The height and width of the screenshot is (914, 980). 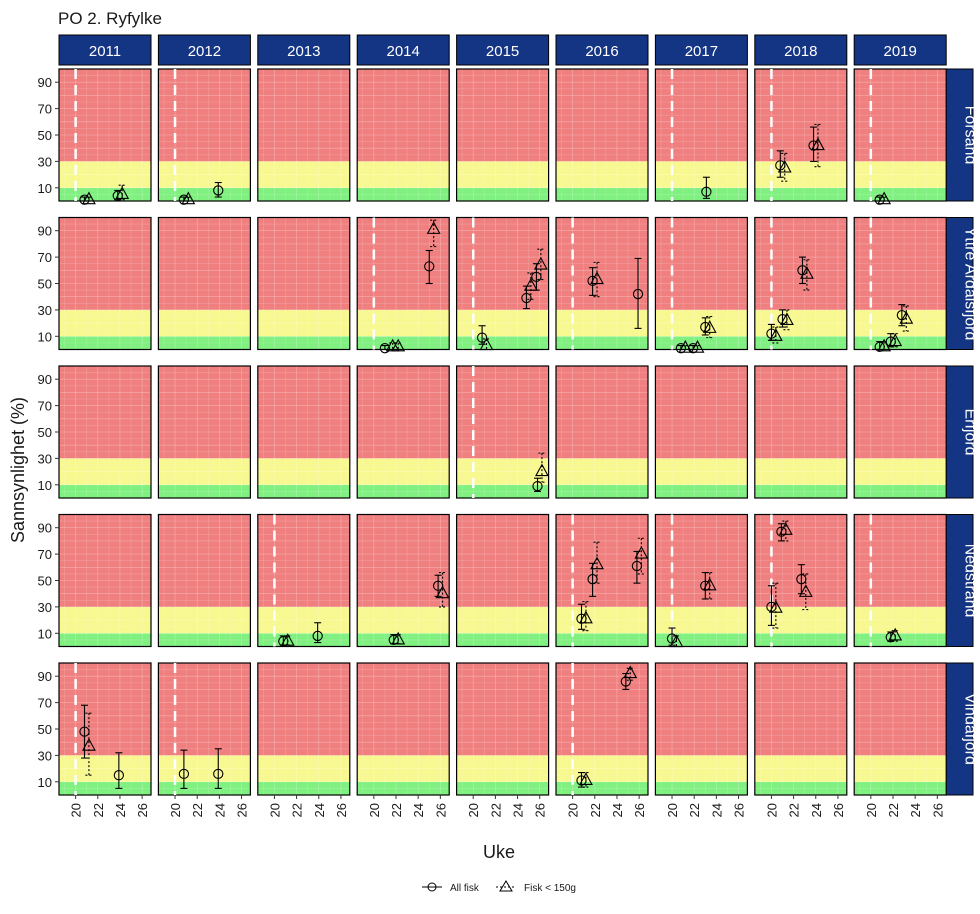 What do you see at coordinates (45, 782) in the screenshot?
I see `y-tick-label: 10` at bounding box center [45, 782].